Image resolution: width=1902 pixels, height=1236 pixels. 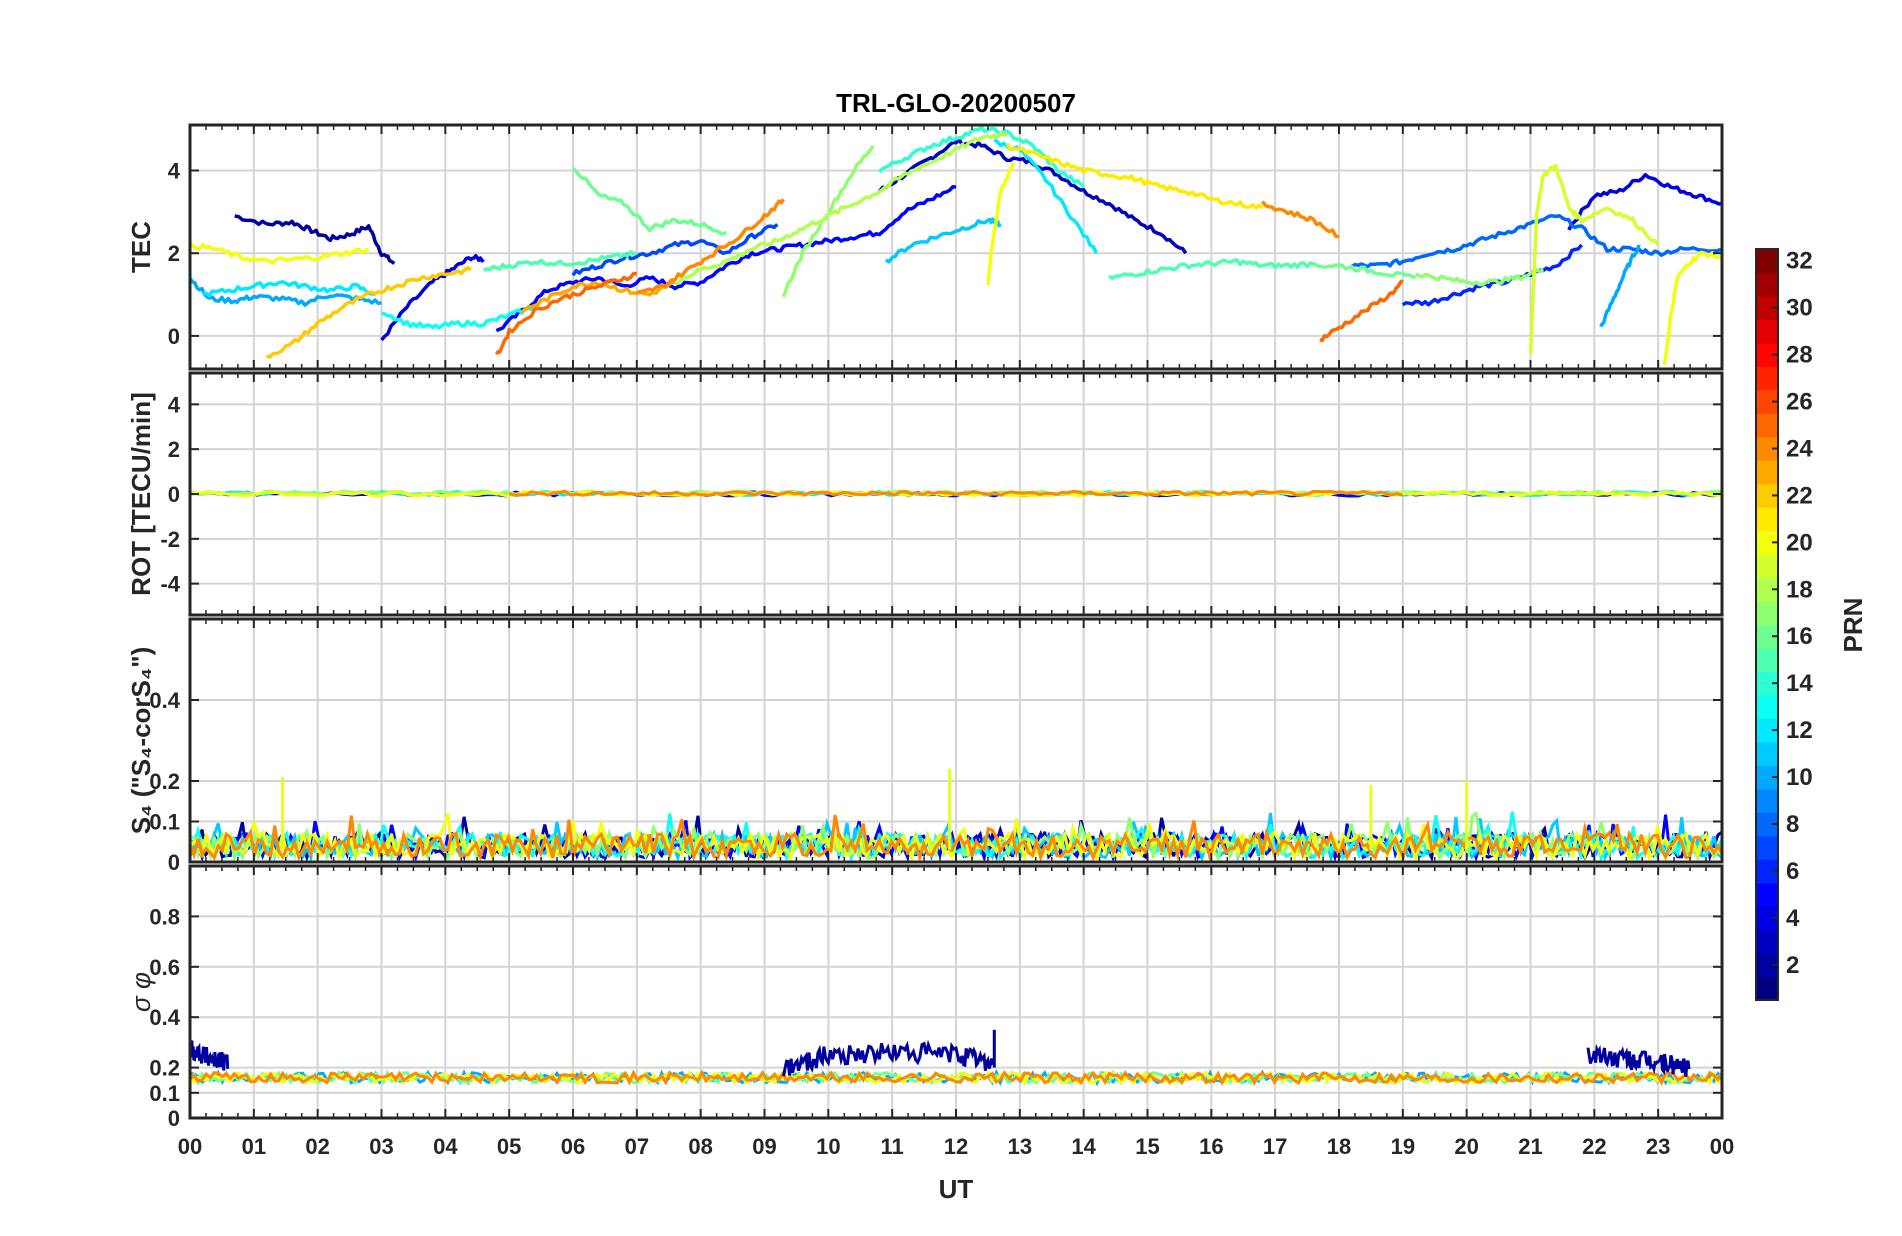 I want to click on colorbar-tick-label: 16, so click(x=1799, y=636).